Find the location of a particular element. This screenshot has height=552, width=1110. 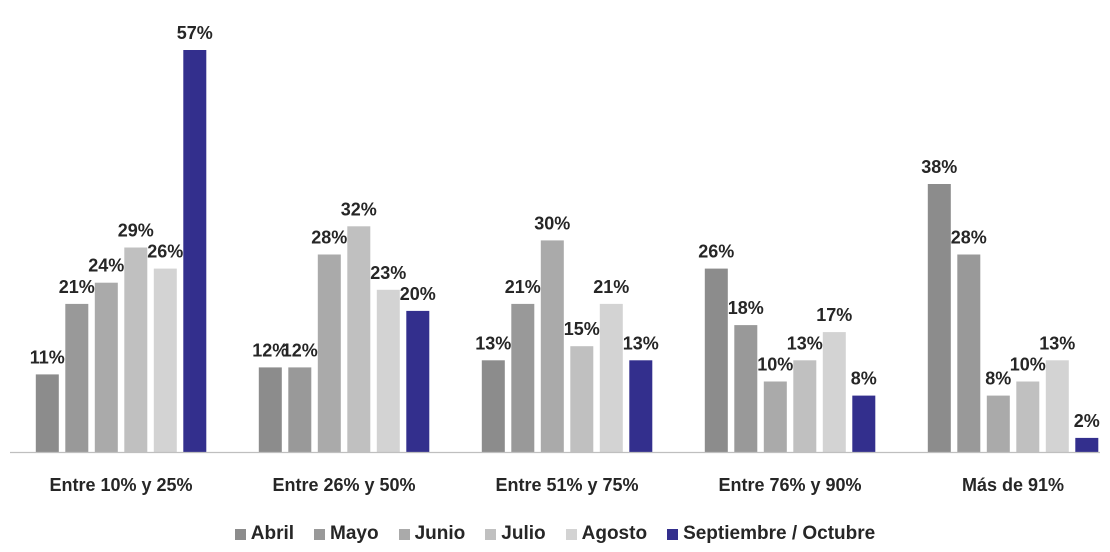

data-label-1-2: 21% is located at coordinates (77, 287).